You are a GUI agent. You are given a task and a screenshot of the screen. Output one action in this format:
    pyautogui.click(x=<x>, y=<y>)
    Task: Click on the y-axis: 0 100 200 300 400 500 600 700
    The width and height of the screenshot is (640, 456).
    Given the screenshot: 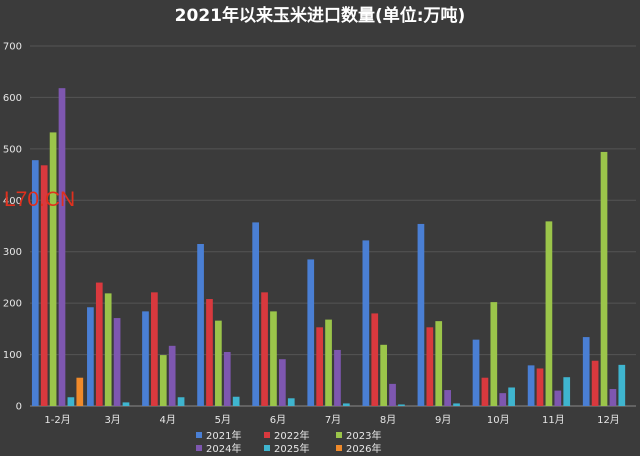 What is the action you would take?
    pyautogui.click(x=12, y=227)
    